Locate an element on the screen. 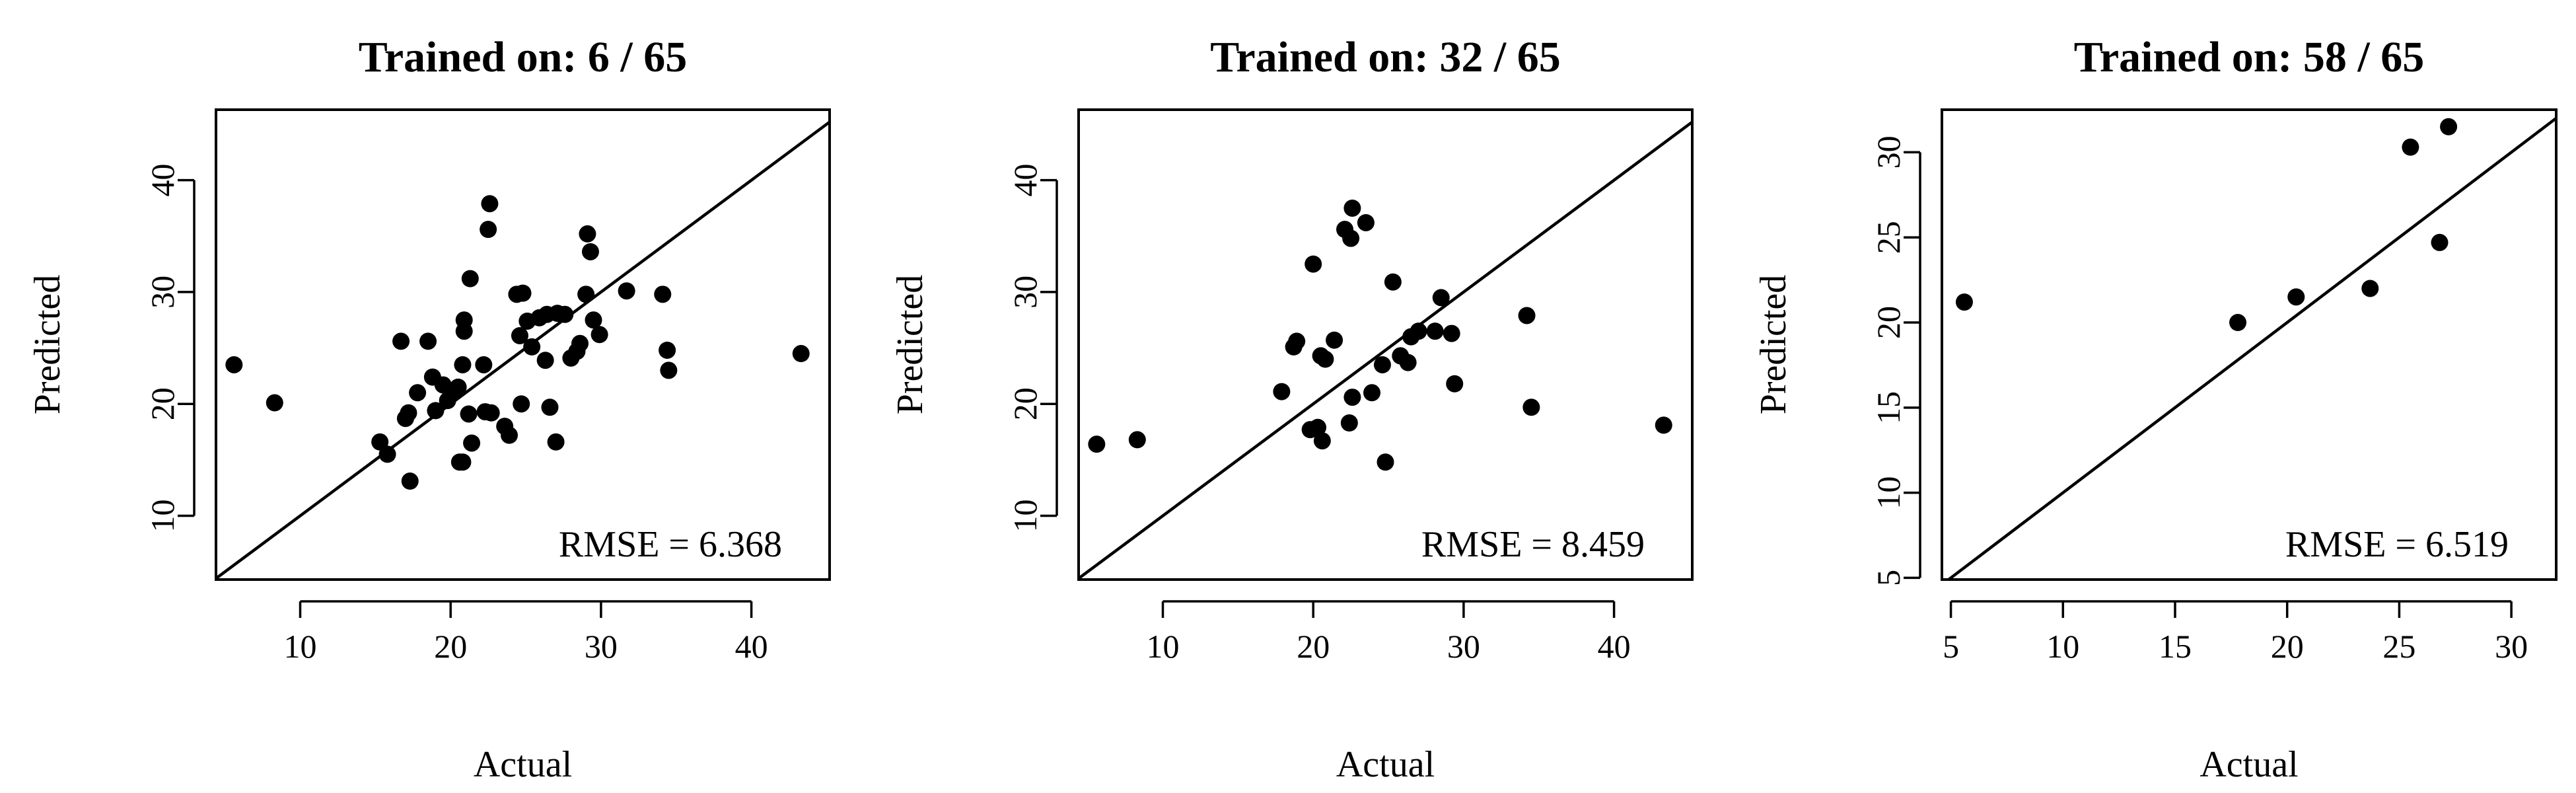  x-tick-label: 5 is located at coordinates (1951, 647).